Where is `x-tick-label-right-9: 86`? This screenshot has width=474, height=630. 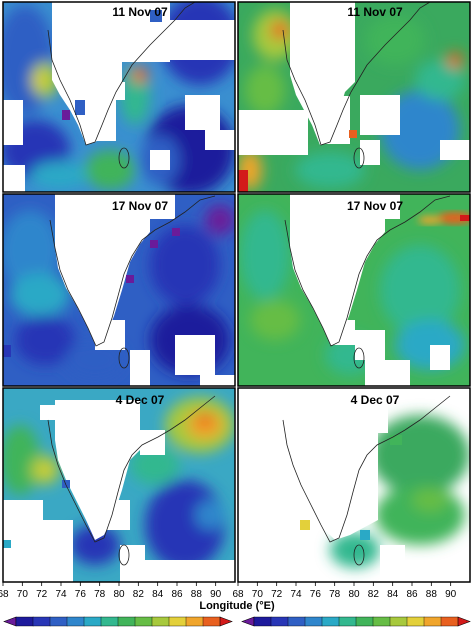 x-tick-label-right-9: 86 is located at coordinates (412, 594).